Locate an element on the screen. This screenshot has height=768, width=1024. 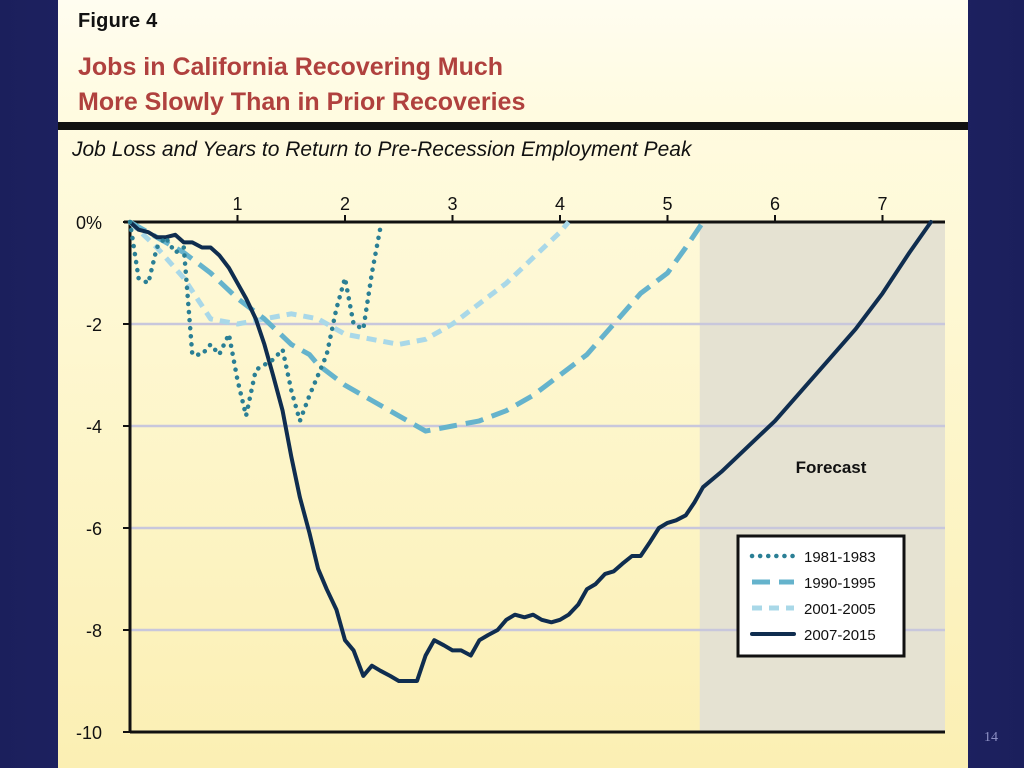
x-tick-label: 4 is located at coordinates (560, 204).